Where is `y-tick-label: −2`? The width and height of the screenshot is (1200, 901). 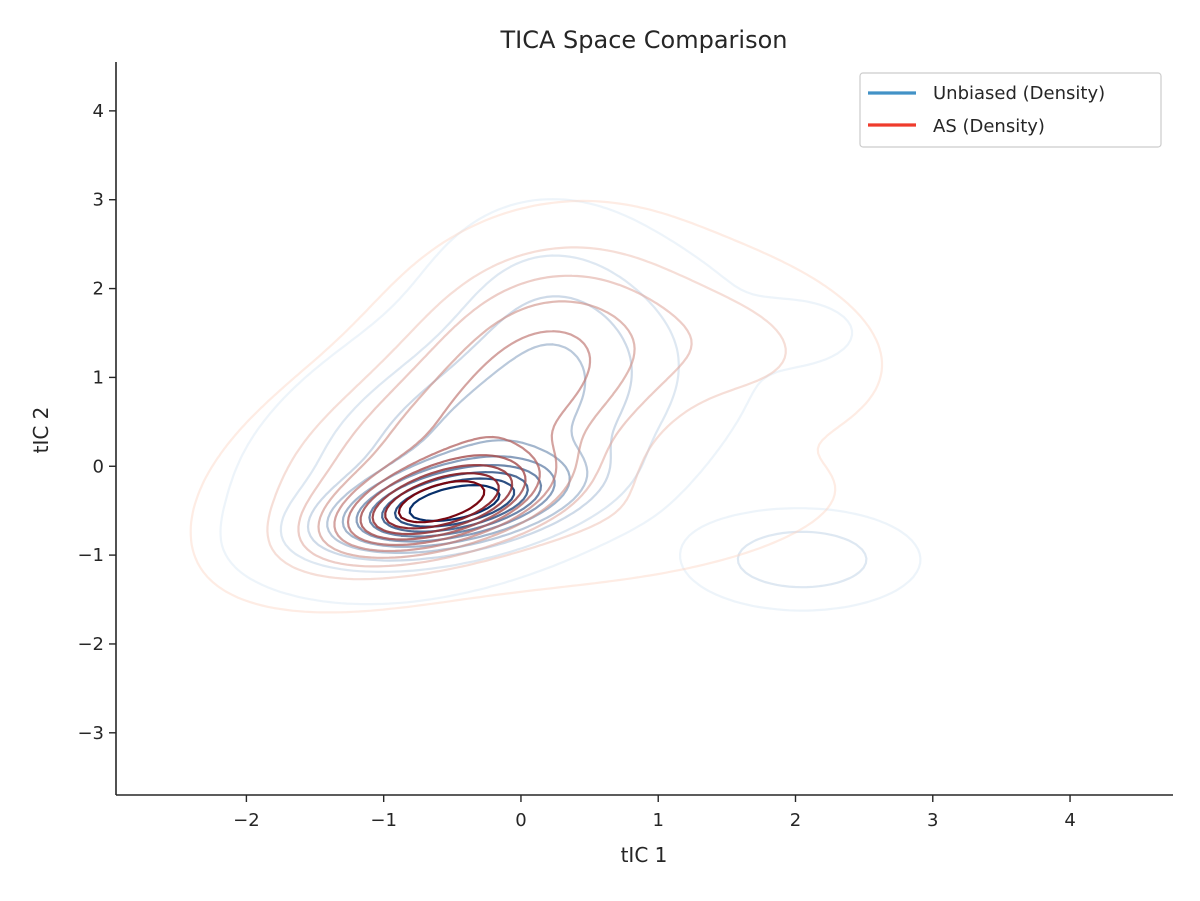 y-tick-label: −2 is located at coordinates (90, 644).